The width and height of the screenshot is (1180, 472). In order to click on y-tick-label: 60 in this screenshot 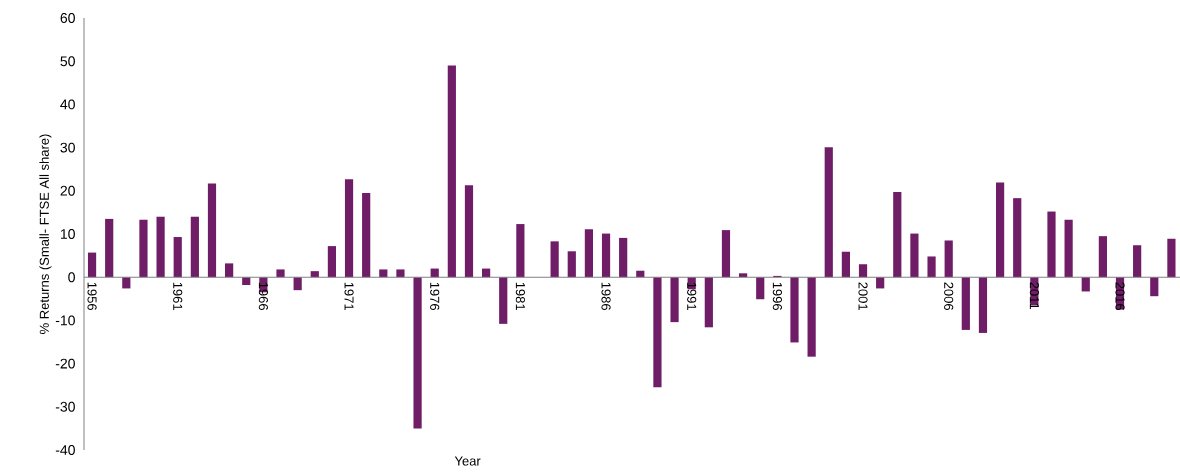, I will do `click(67, 18)`.